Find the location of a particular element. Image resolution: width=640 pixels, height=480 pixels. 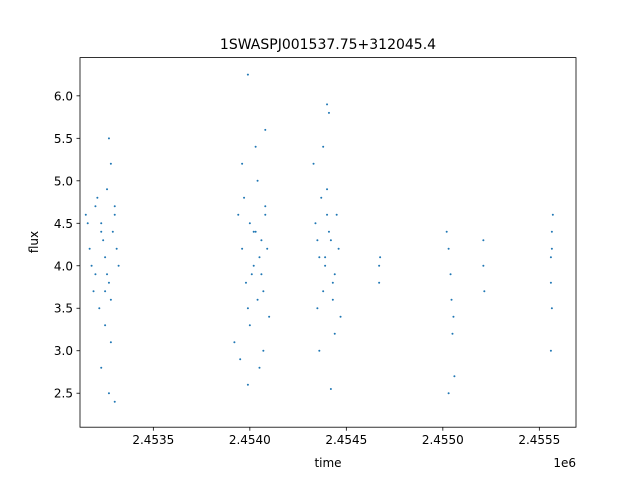

y-tick-label: 3.0 is located at coordinates (63, 351).